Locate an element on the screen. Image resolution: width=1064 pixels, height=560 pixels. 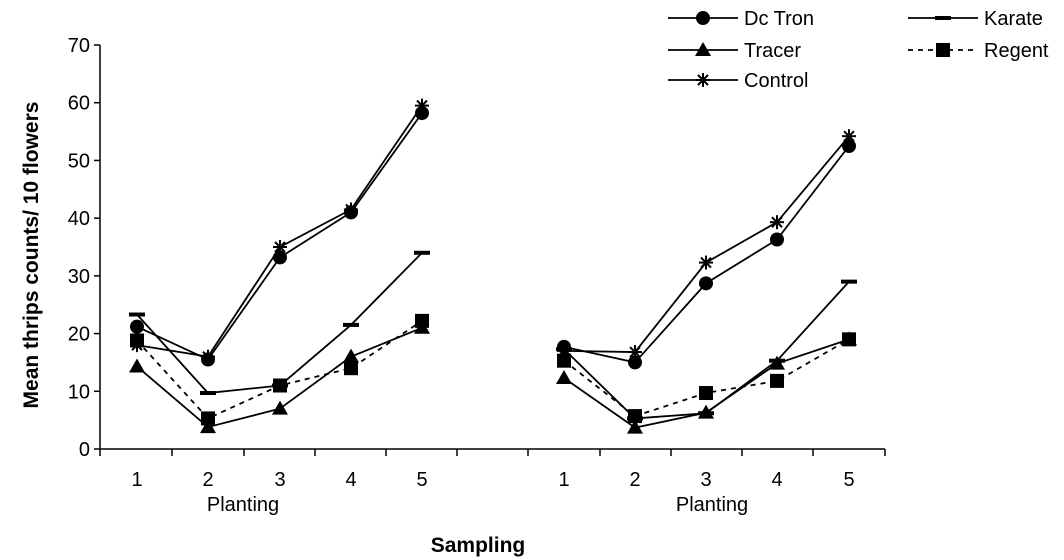
legend-label: Karate is located at coordinates (1013, 19).